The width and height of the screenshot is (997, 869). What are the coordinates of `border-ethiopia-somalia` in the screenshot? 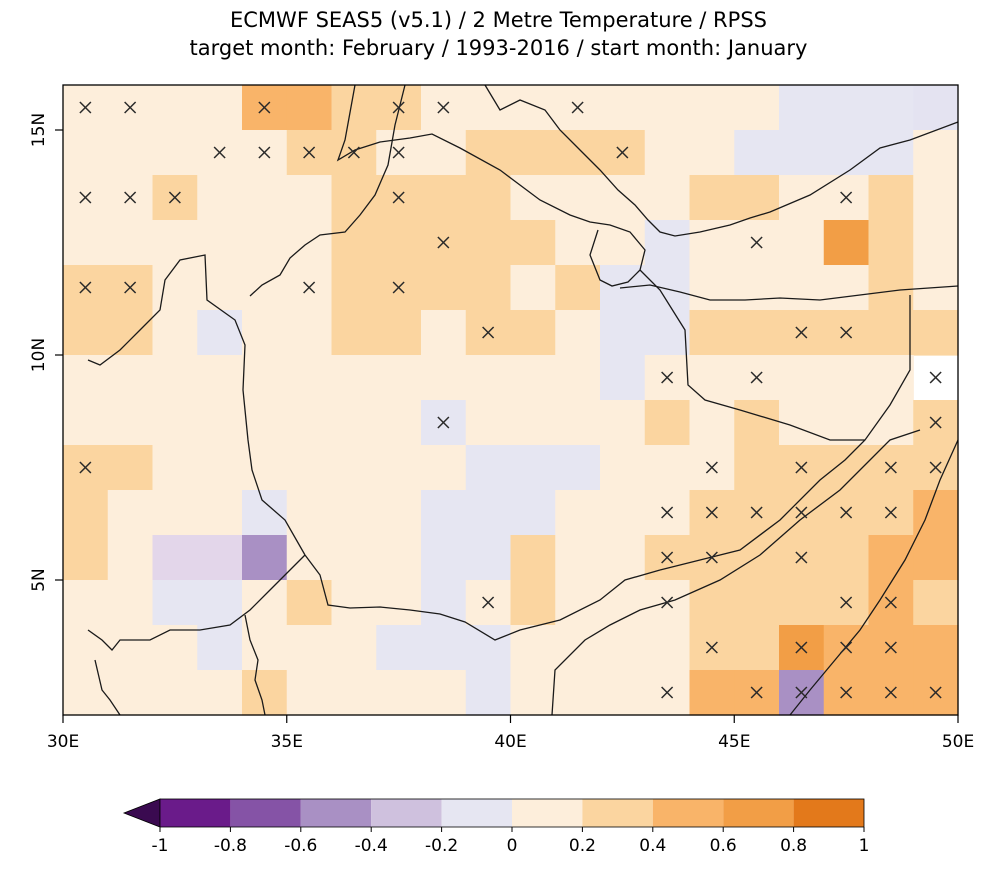 It's located at (785, 433).